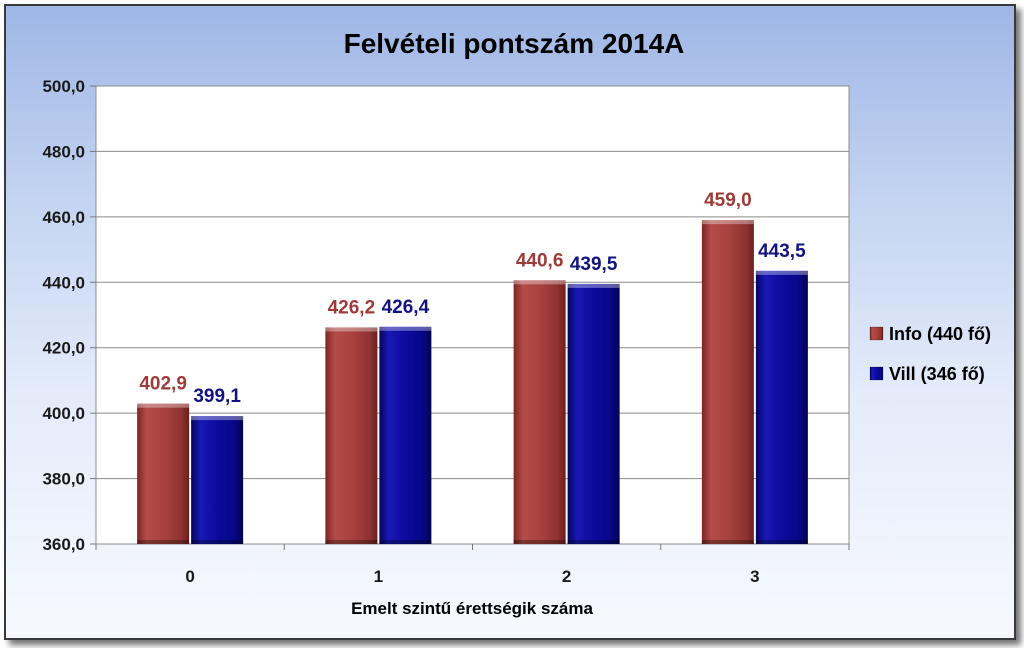 Image resolution: width=1024 pixels, height=648 pixels. Describe the element at coordinates (63, 151) in the screenshot. I see `y-tick-label: 480,0` at that location.